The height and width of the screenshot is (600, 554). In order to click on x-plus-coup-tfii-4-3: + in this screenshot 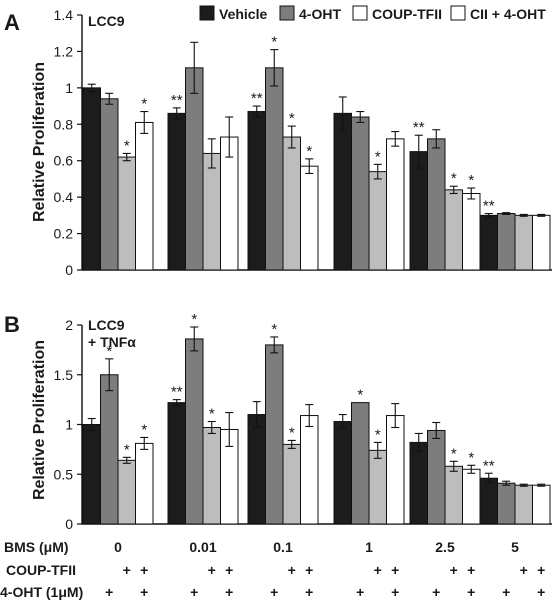, I will do `click(471, 570)`.